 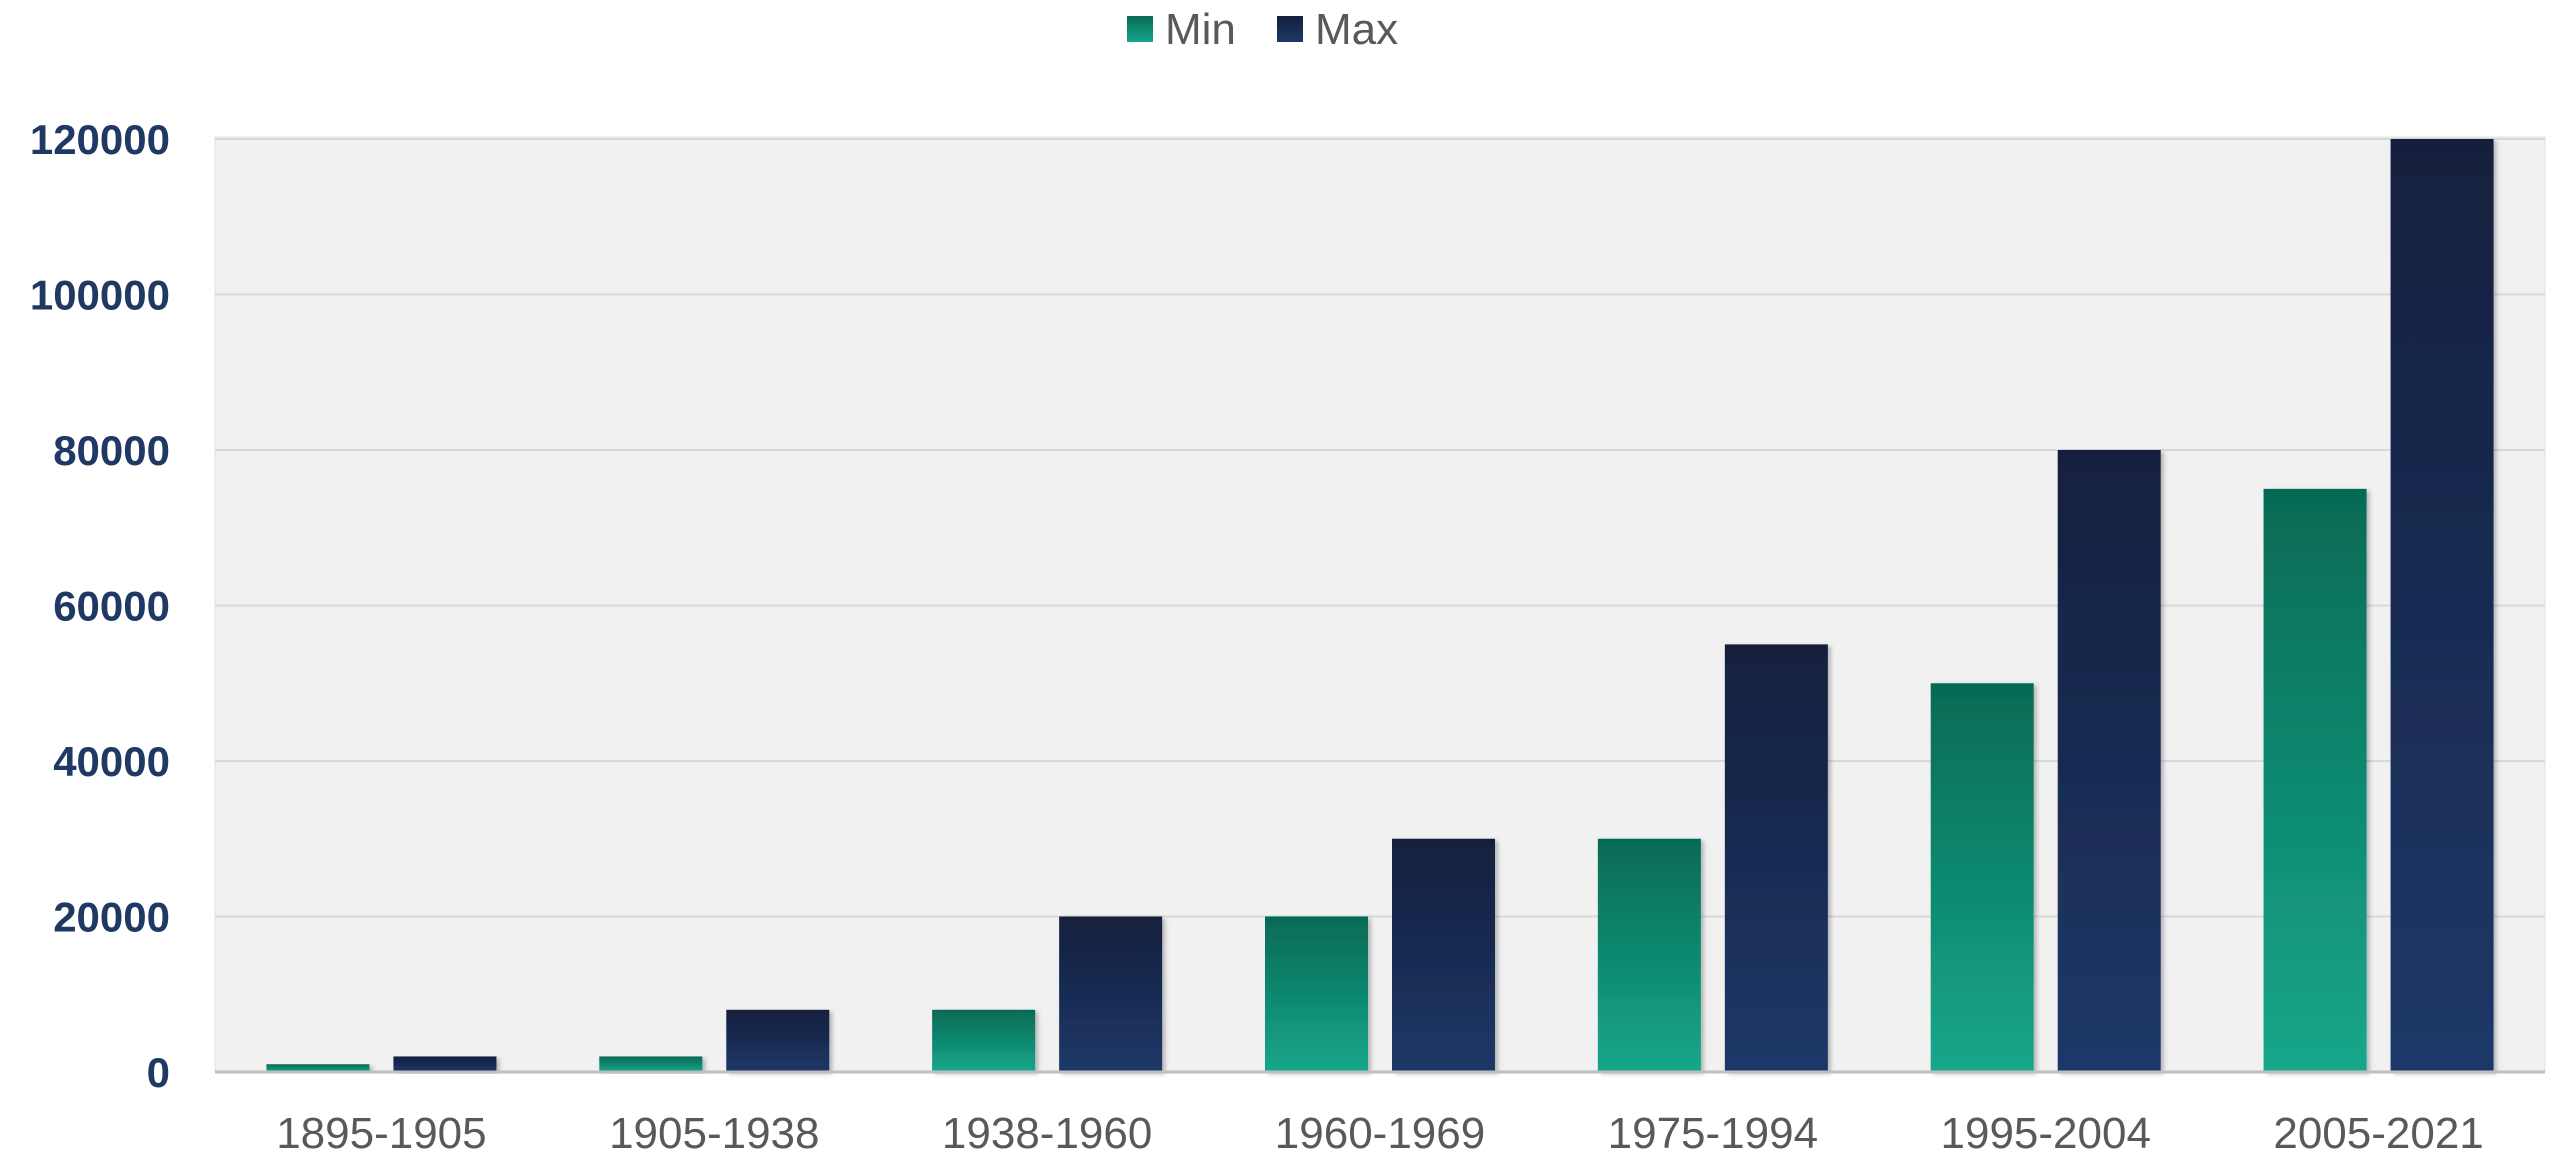 What do you see at coordinates (111, 917) in the screenshot?
I see `y-tick-label: 20000` at bounding box center [111, 917].